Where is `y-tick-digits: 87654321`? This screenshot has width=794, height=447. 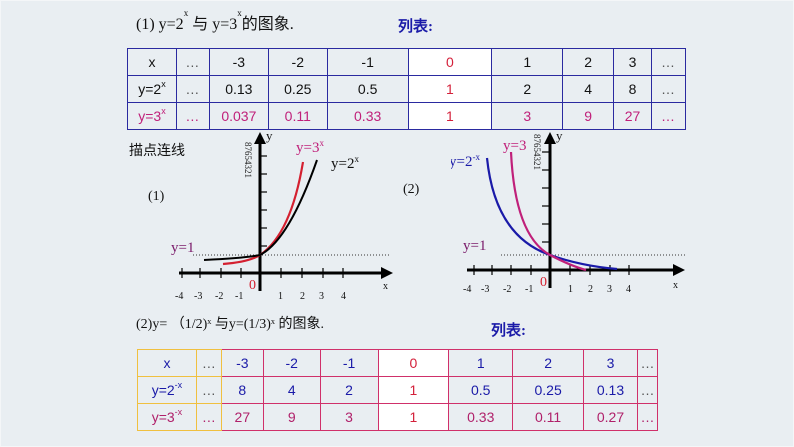
y-tick-digits: 87654321 is located at coordinates (248, 160).